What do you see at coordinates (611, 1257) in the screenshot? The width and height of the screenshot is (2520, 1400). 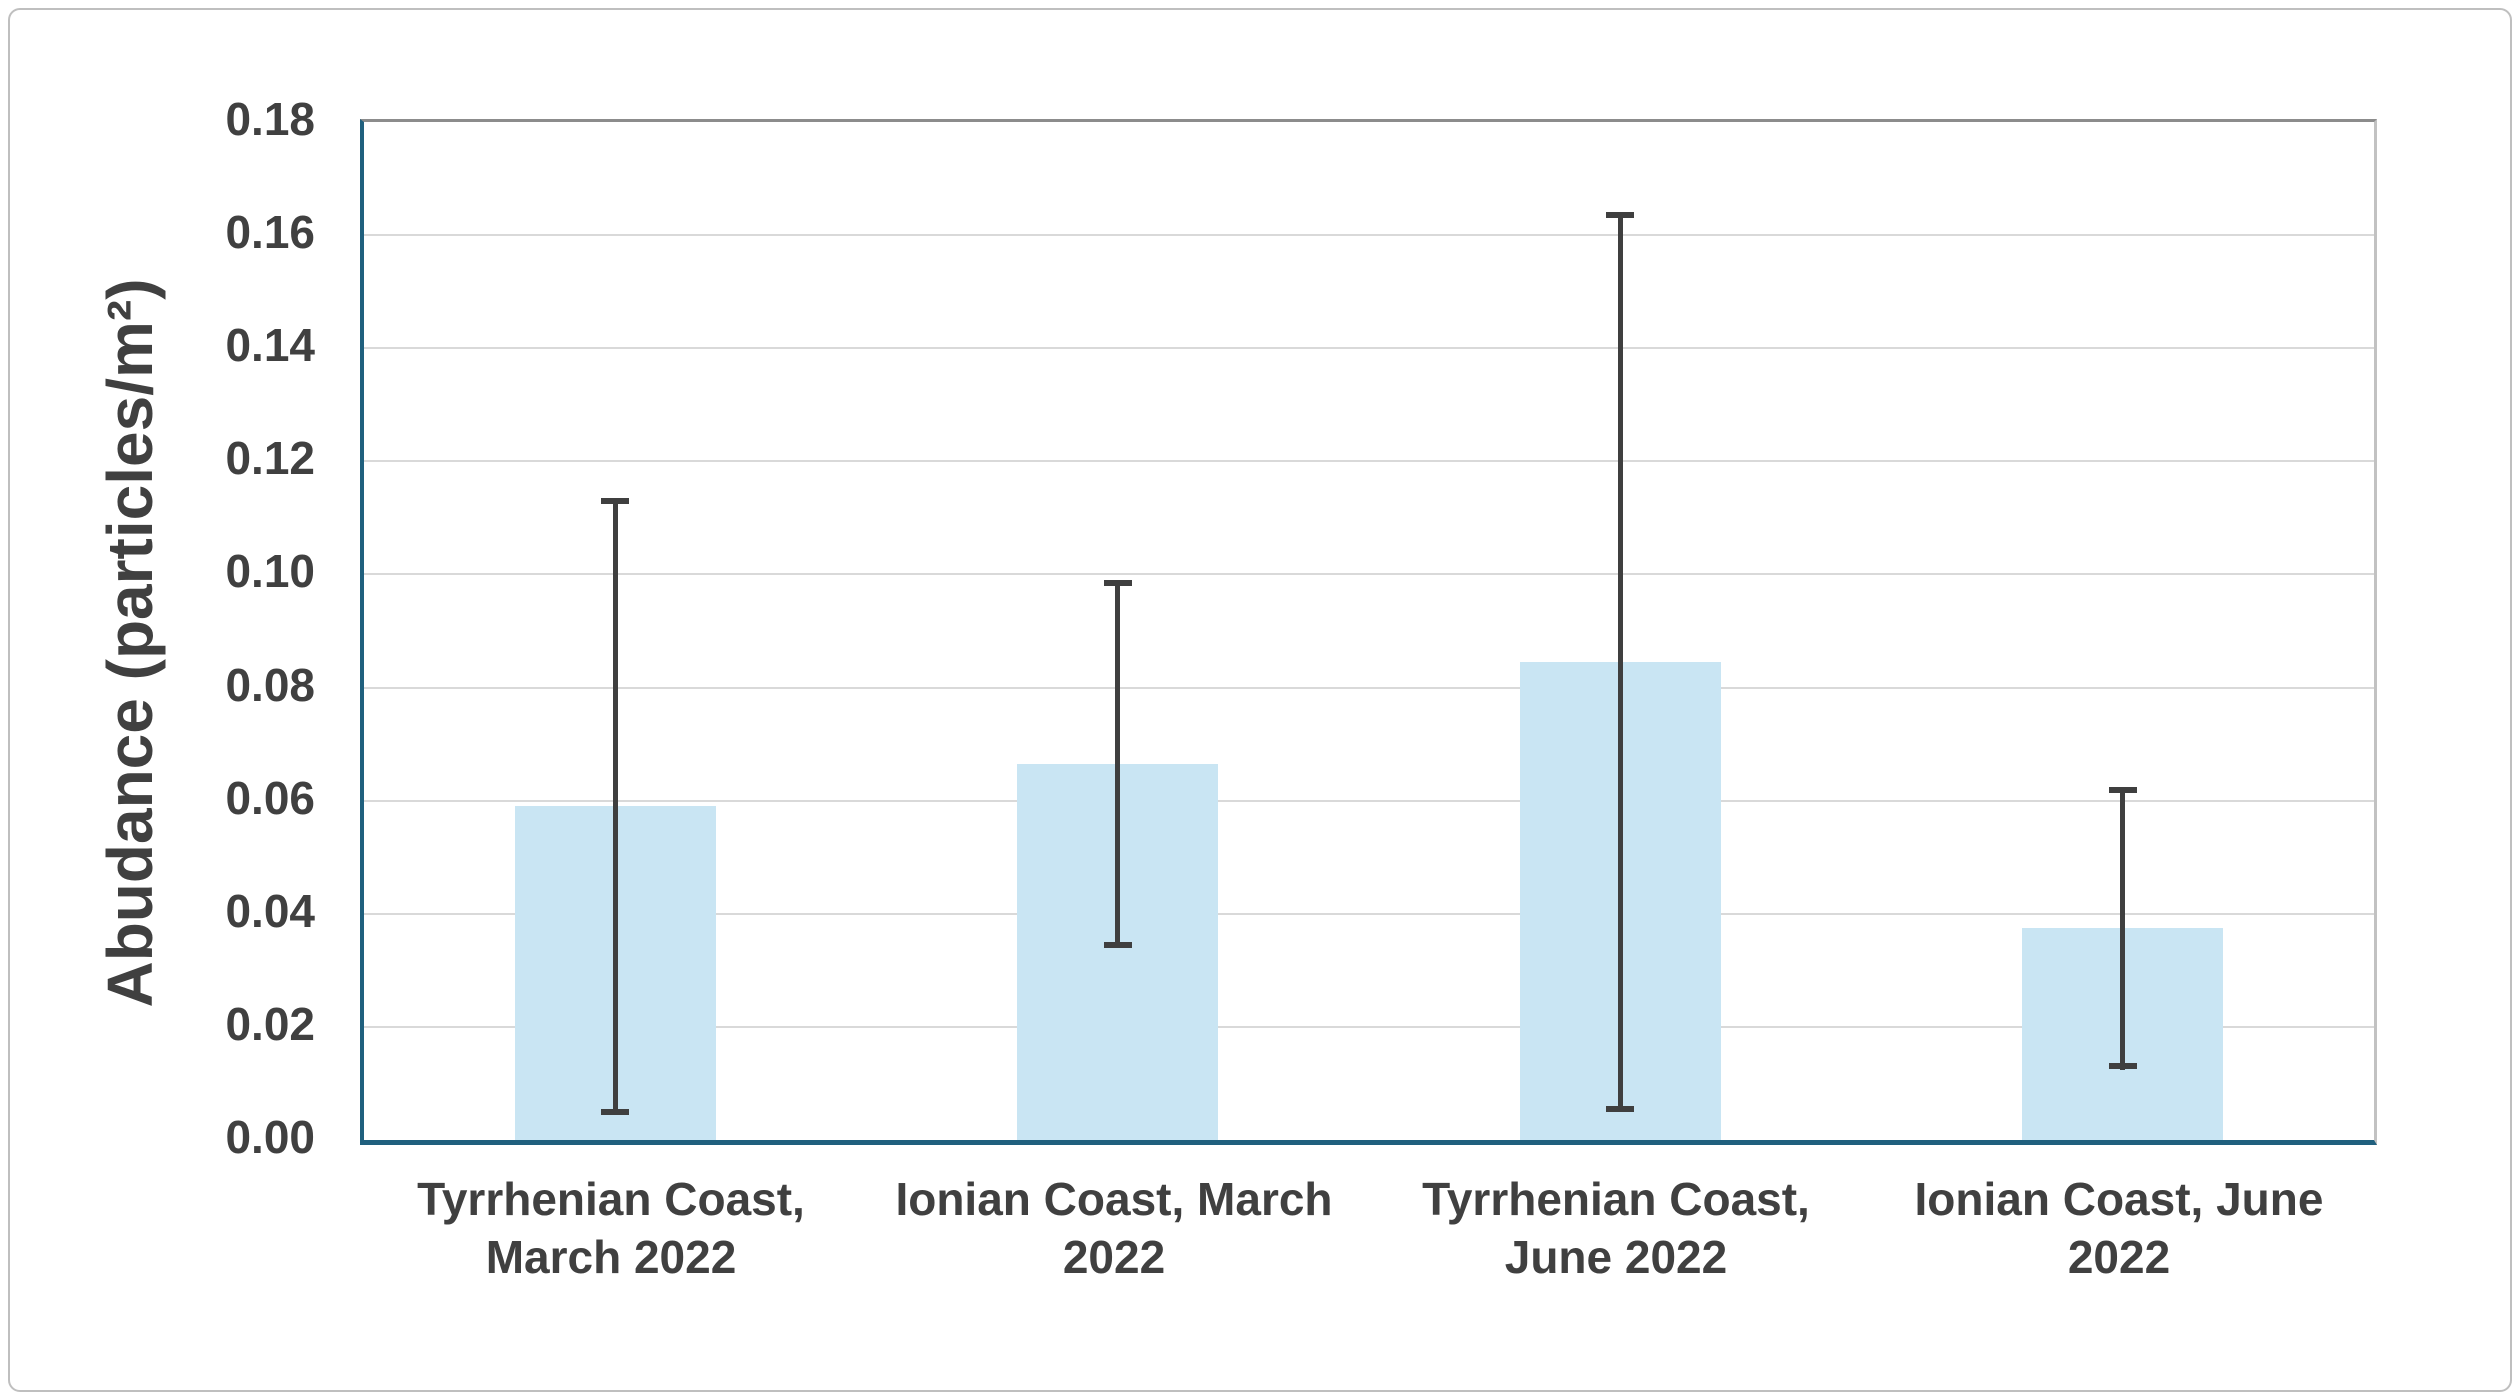 I see `x-category-label-line: March 2022` at bounding box center [611, 1257].